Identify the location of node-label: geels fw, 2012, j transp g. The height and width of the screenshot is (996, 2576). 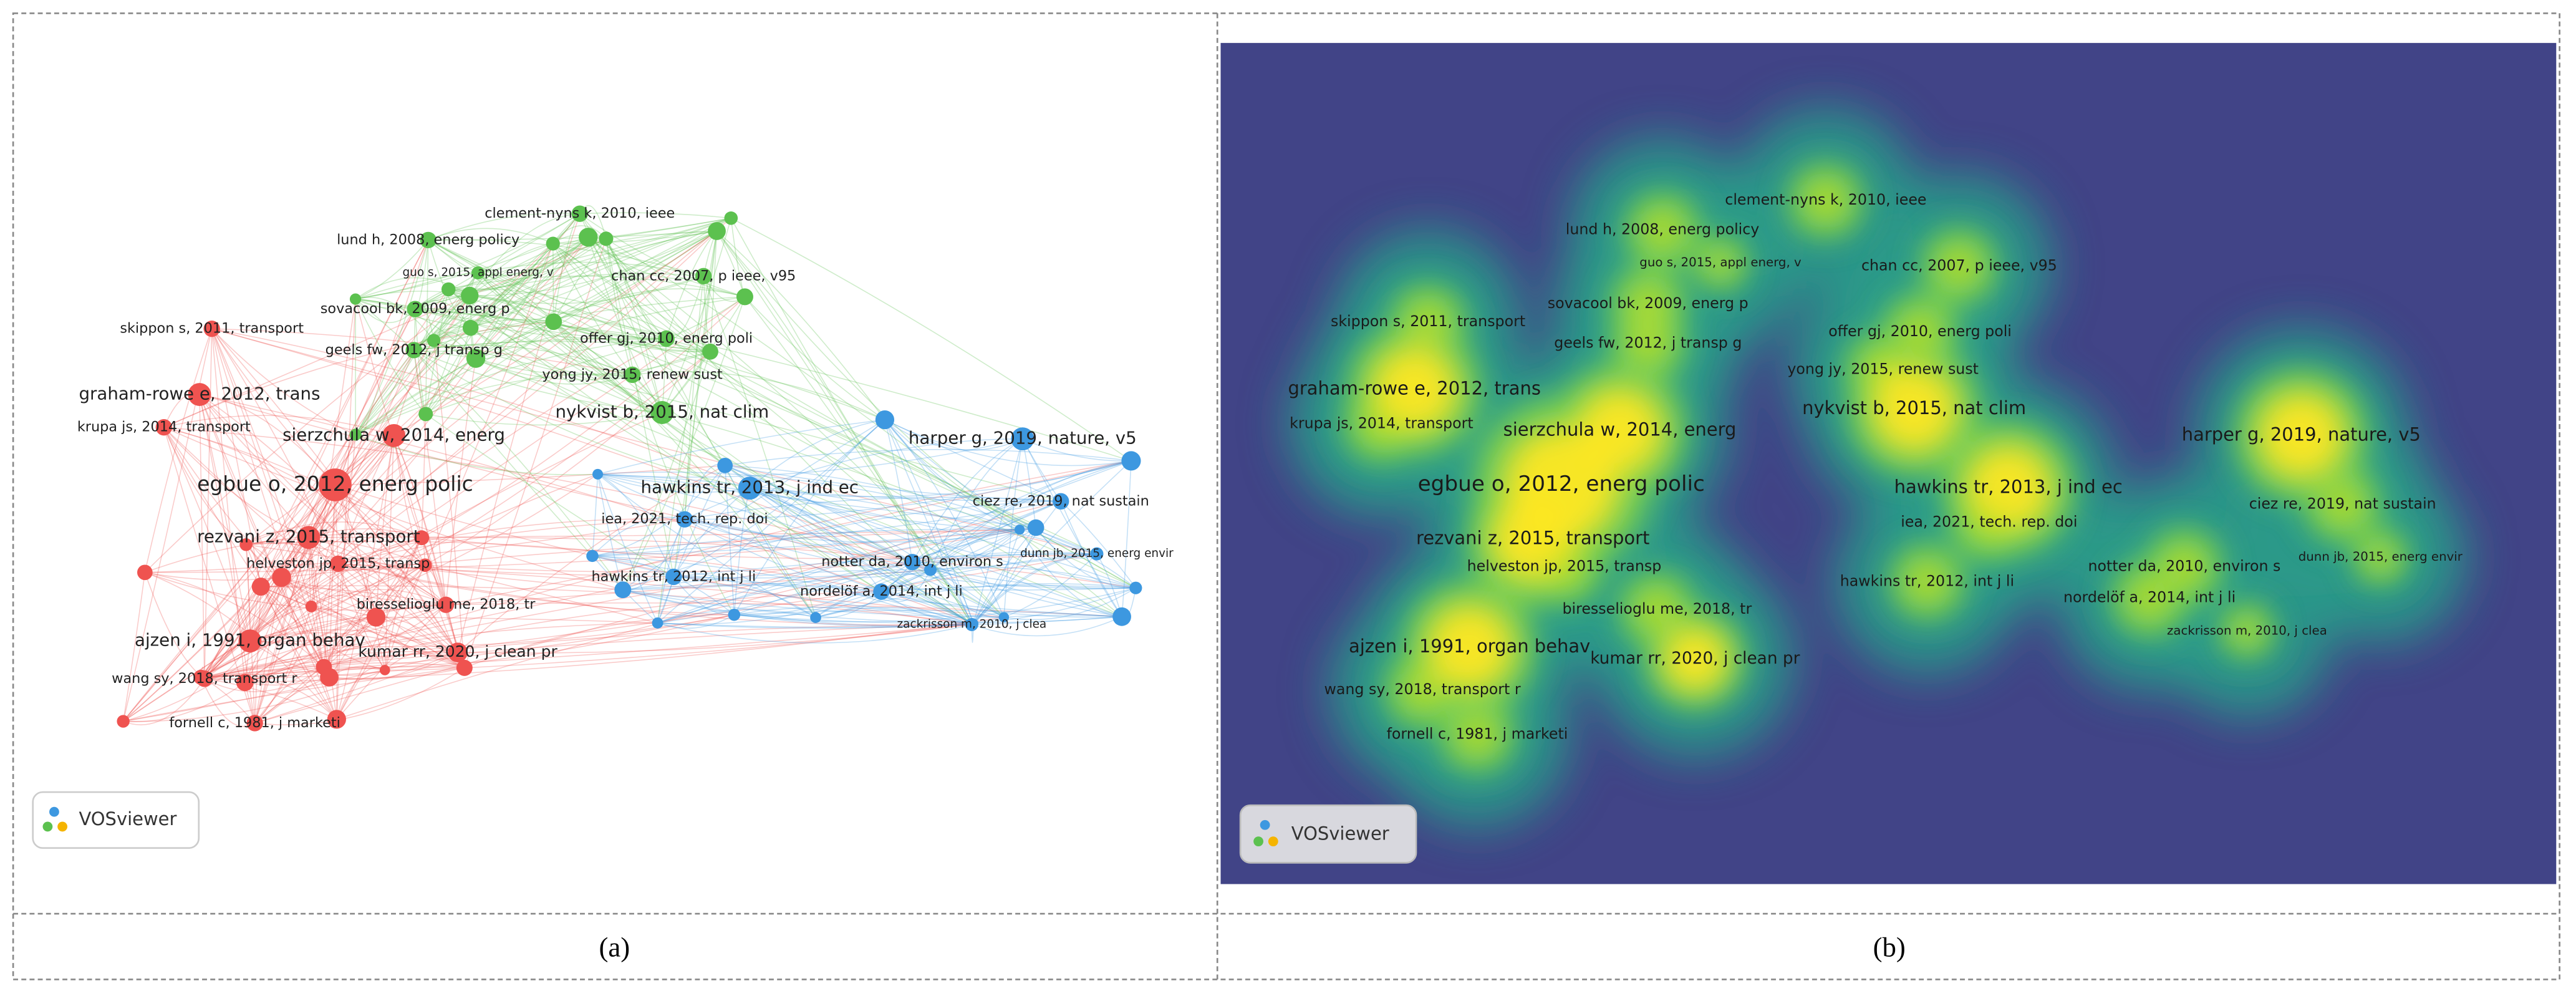
(414, 350).